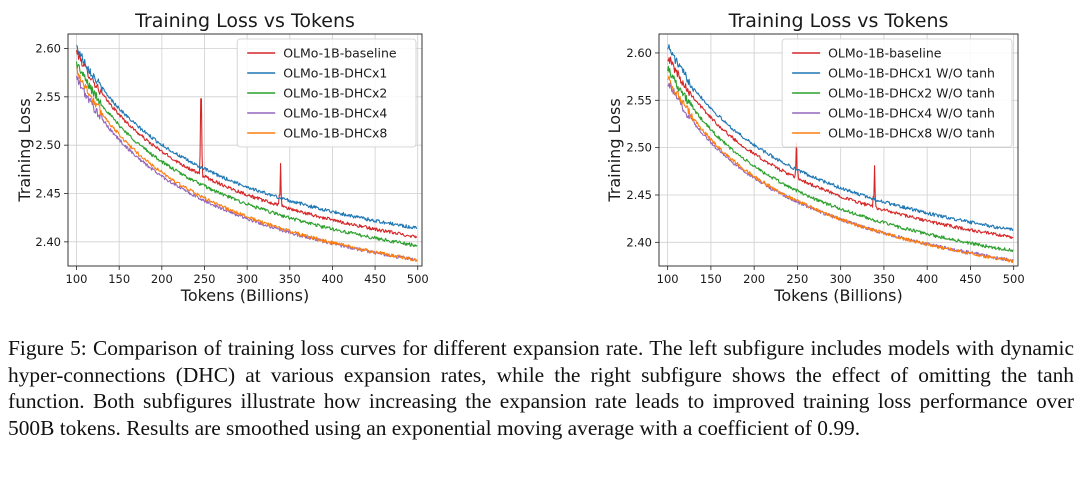 Image resolution: width=1080 pixels, height=489 pixels. I want to click on series-line-olmo-1b-dhcx2-w-o-tanh, so click(840, 159).